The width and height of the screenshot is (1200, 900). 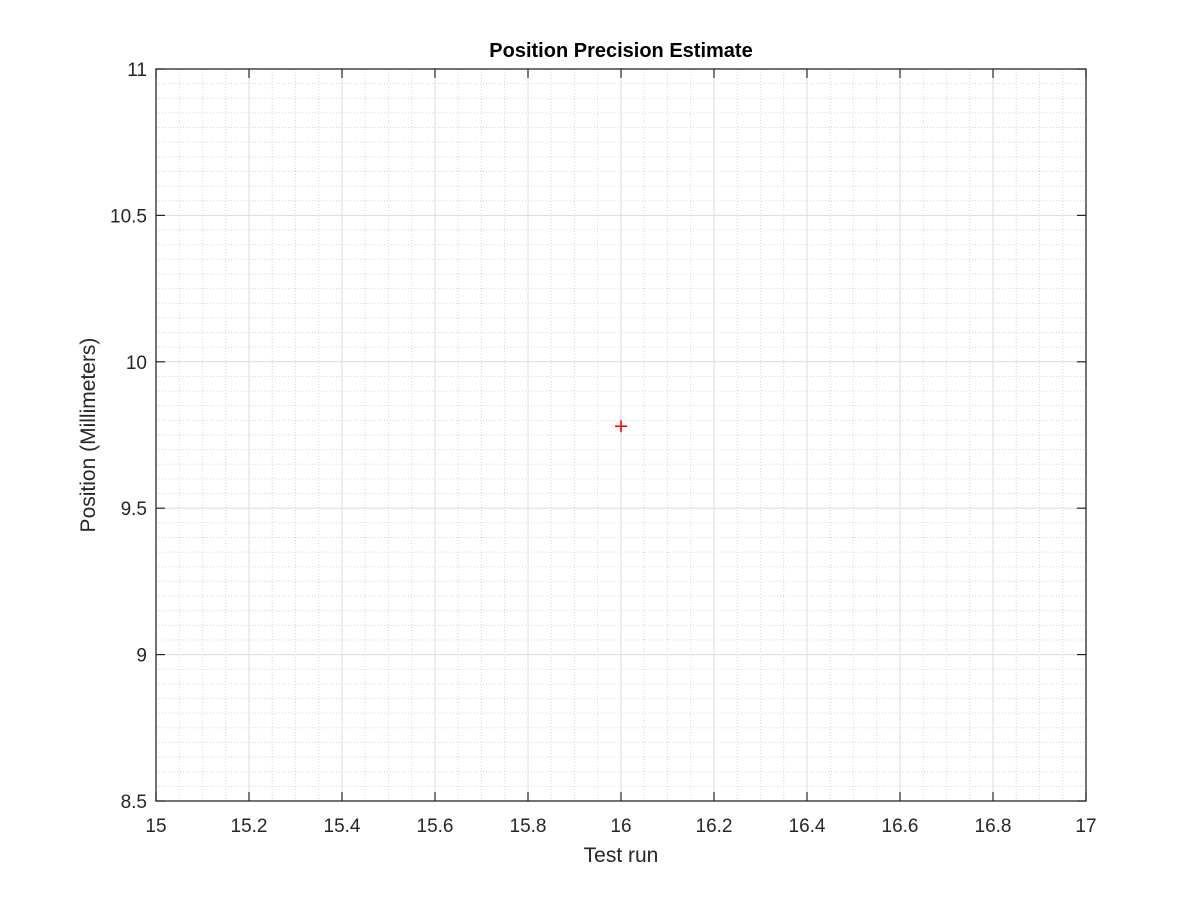 I want to click on y-tick-label: 8.5, so click(x=134, y=802).